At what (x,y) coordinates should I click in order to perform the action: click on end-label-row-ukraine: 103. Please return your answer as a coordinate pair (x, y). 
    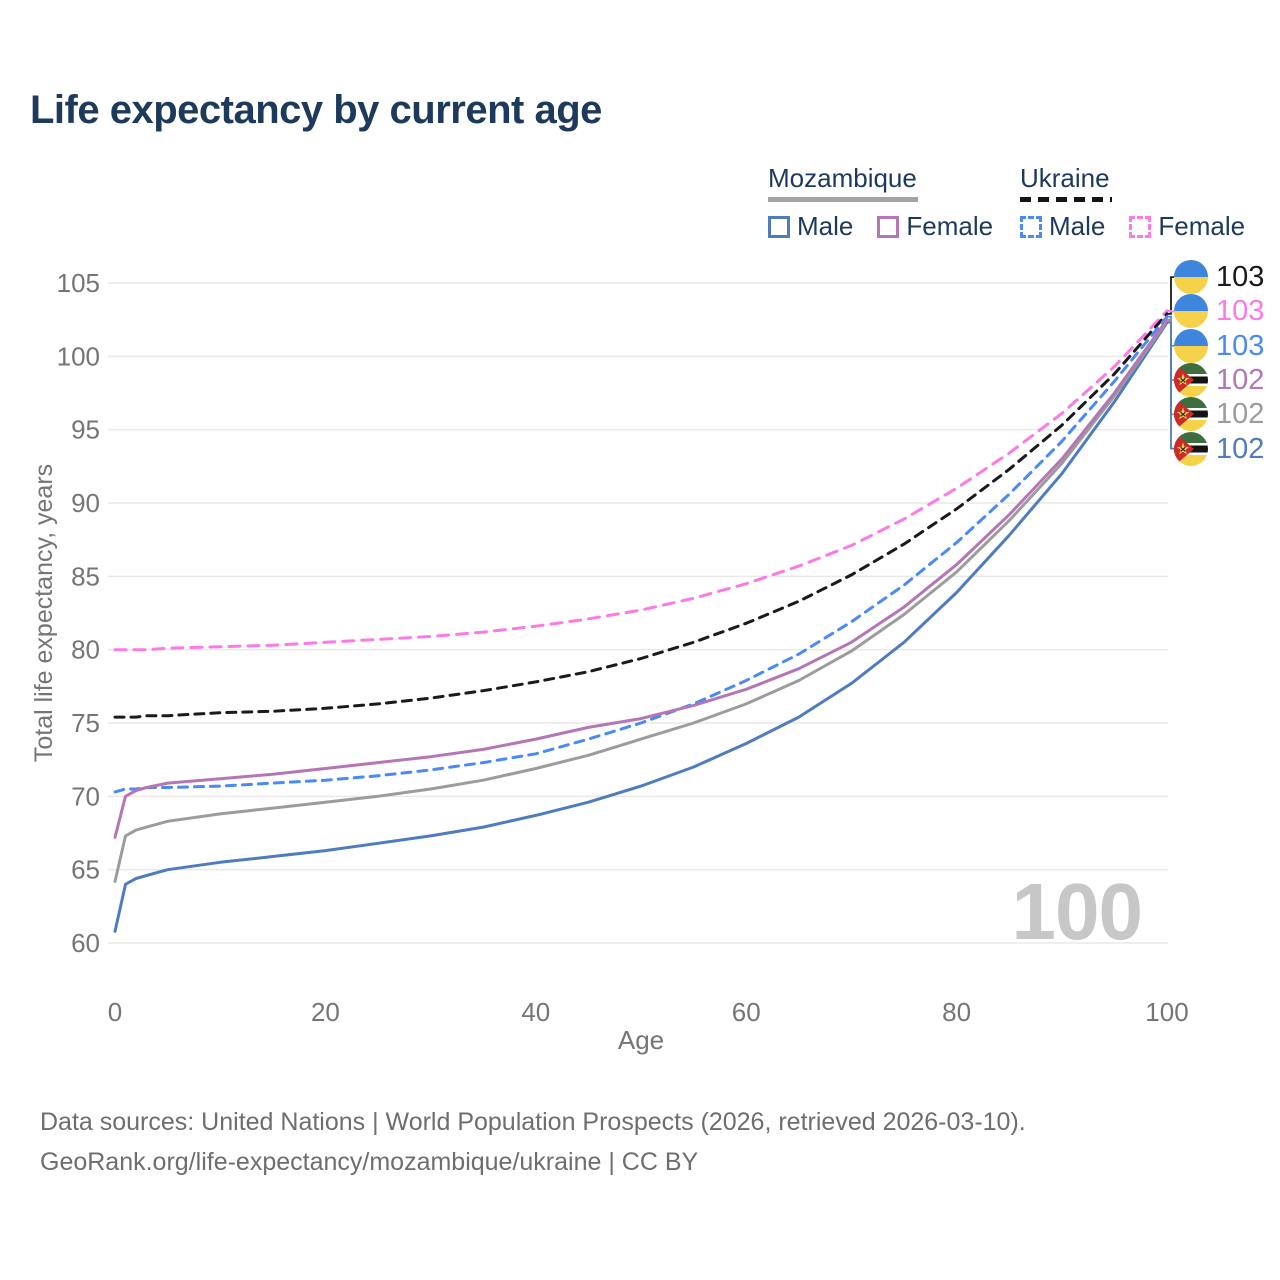
    Looking at the image, I should click on (1219, 277).